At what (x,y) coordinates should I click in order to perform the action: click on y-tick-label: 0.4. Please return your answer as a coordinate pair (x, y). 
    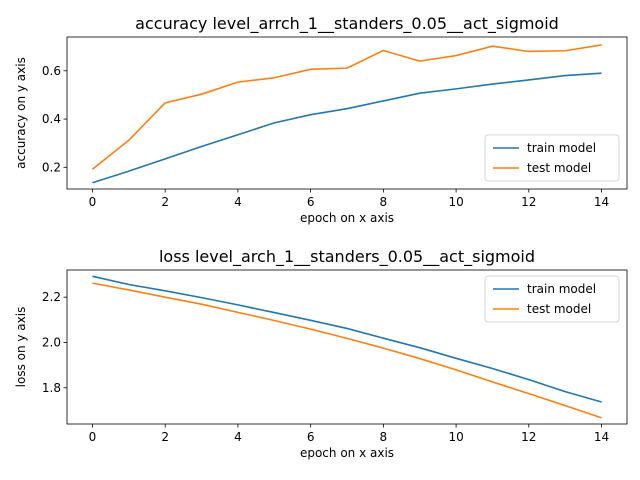
    Looking at the image, I should click on (51, 119).